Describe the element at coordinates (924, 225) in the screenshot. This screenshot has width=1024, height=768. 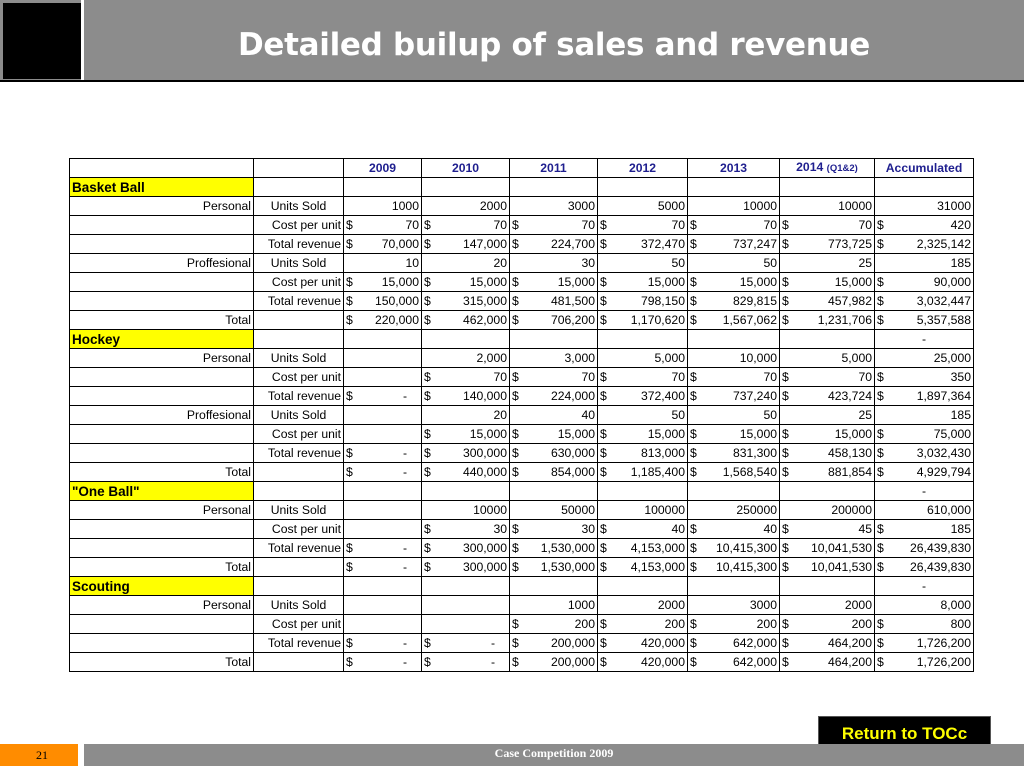
I see `accumulated-cell: $420` at that location.